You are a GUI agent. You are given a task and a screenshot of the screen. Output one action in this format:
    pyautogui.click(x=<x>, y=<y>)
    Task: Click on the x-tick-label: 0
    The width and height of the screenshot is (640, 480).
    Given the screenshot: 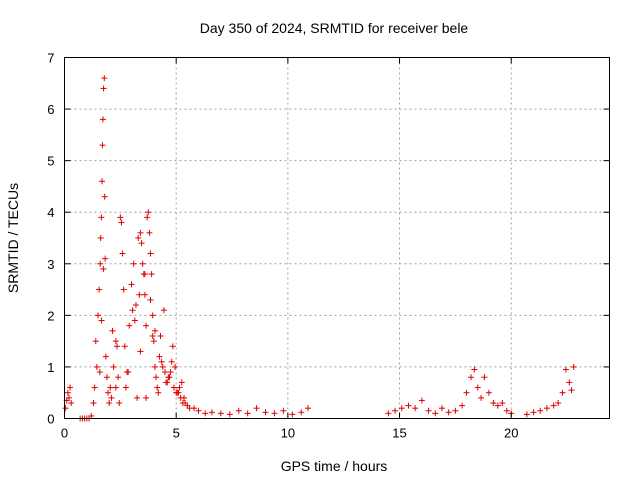 What is the action you would take?
    pyautogui.click(x=64, y=433)
    